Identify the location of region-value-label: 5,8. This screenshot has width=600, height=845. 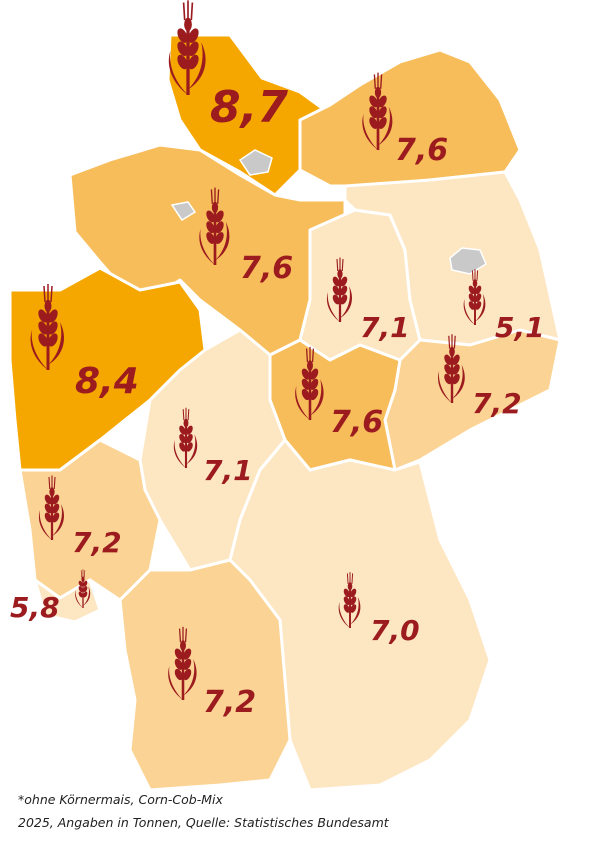
(35, 607).